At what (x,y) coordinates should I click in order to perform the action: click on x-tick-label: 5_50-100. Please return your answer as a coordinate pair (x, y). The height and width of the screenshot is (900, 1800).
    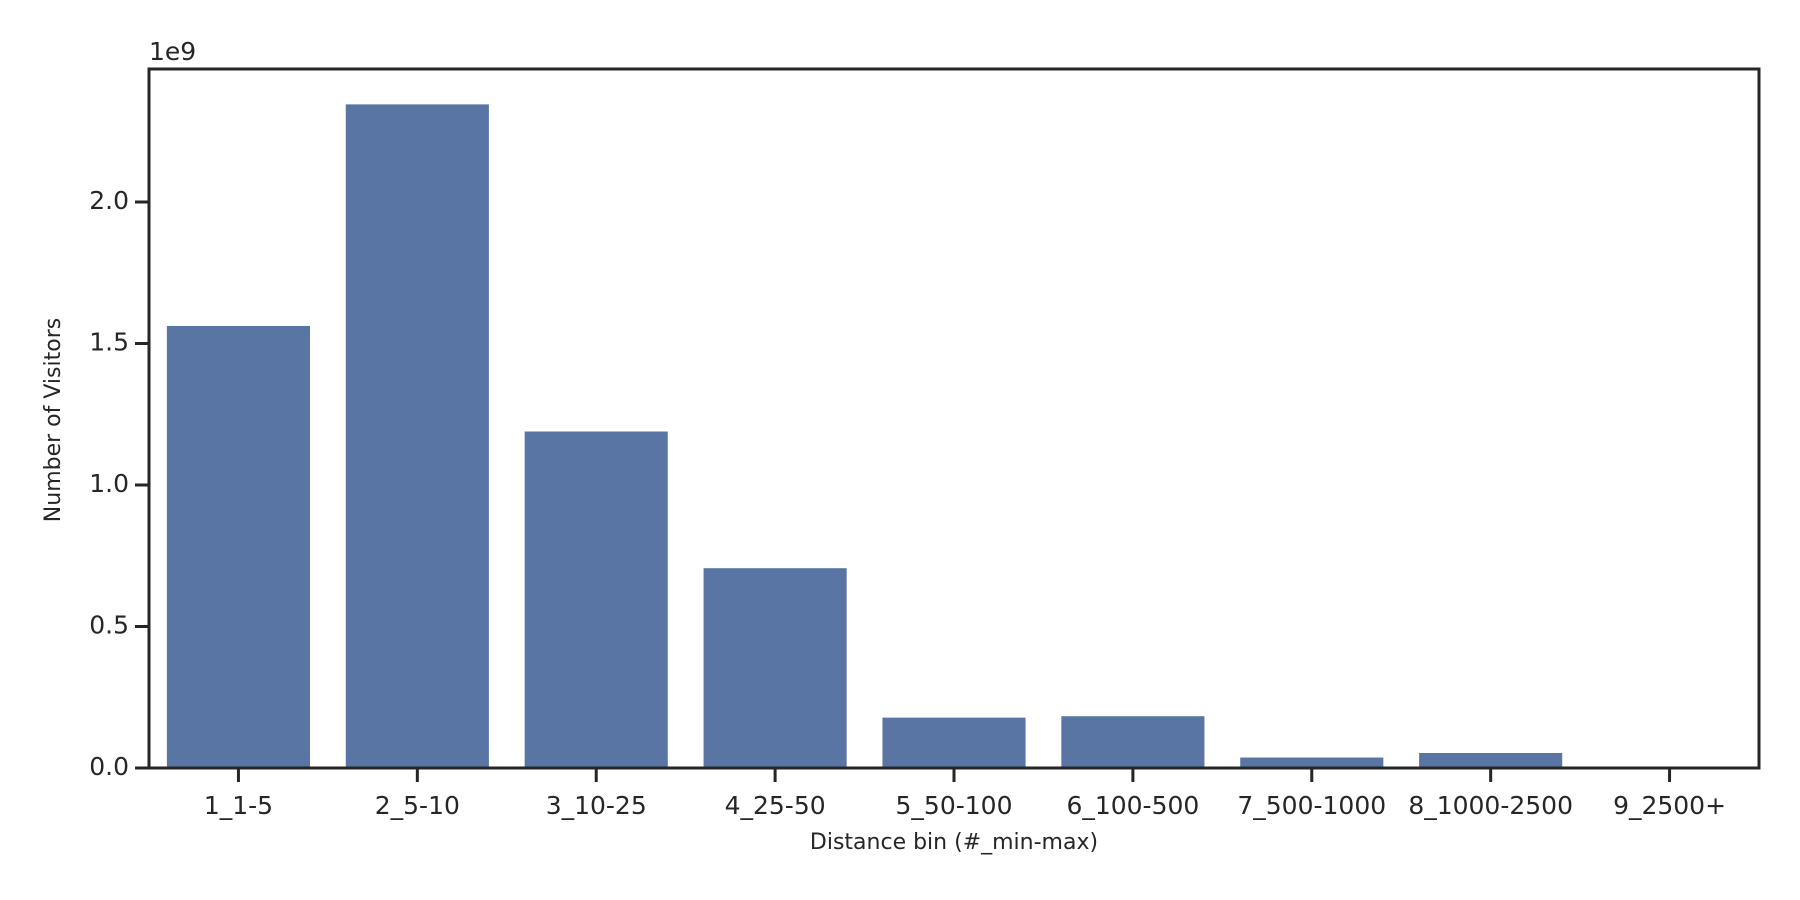
    Looking at the image, I should click on (954, 805).